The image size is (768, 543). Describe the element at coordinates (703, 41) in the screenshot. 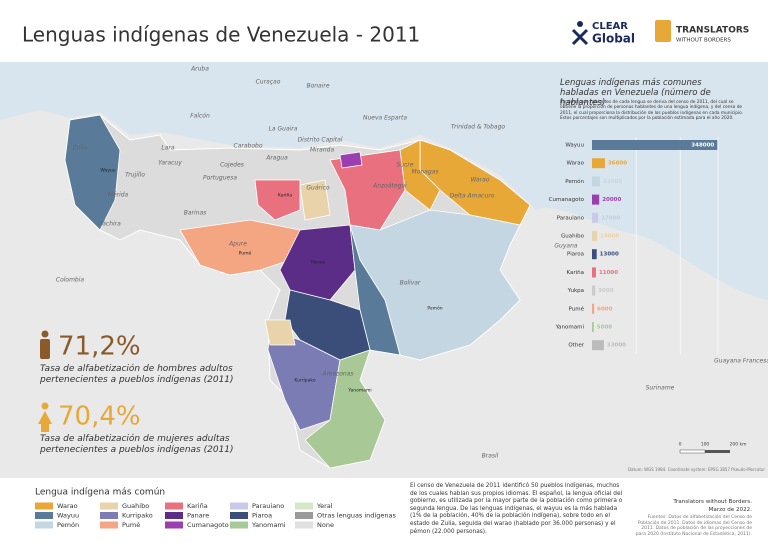

I see `logo-text: WITHOUT BORDERS` at that location.